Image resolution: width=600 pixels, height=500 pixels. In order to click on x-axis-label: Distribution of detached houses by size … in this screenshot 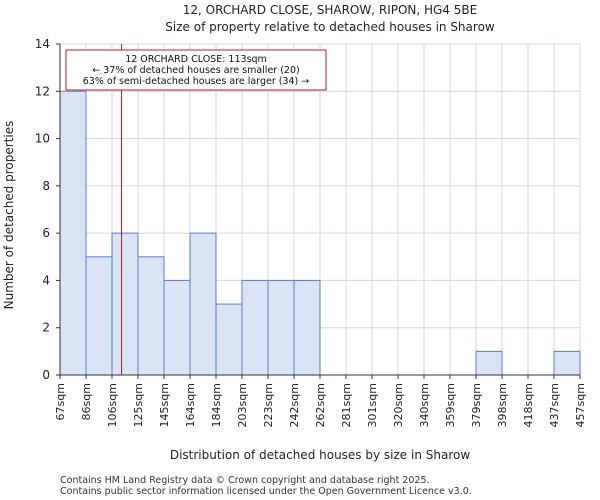, I will do `click(320, 455)`.